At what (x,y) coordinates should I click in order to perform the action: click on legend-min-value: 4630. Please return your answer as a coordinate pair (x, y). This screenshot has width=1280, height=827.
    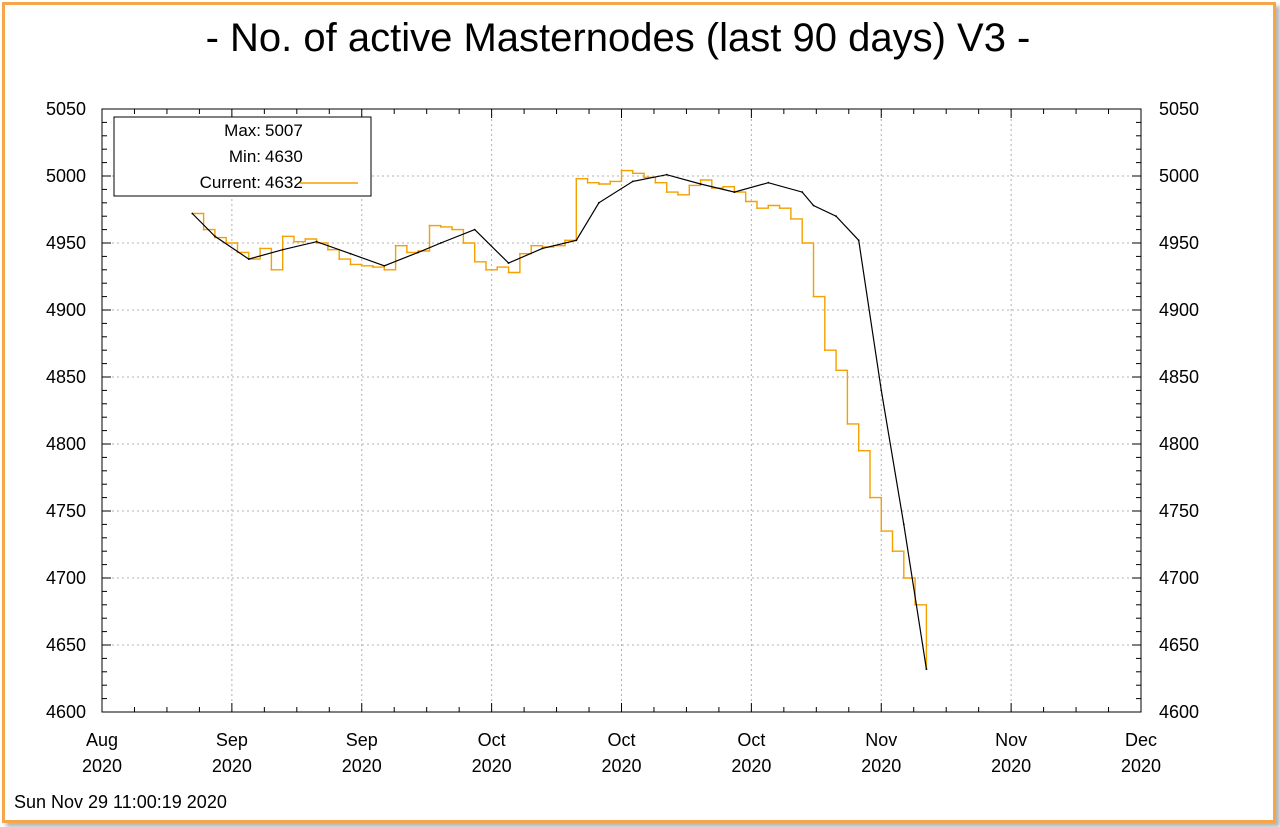
    Looking at the image, I should click on (284, 156).